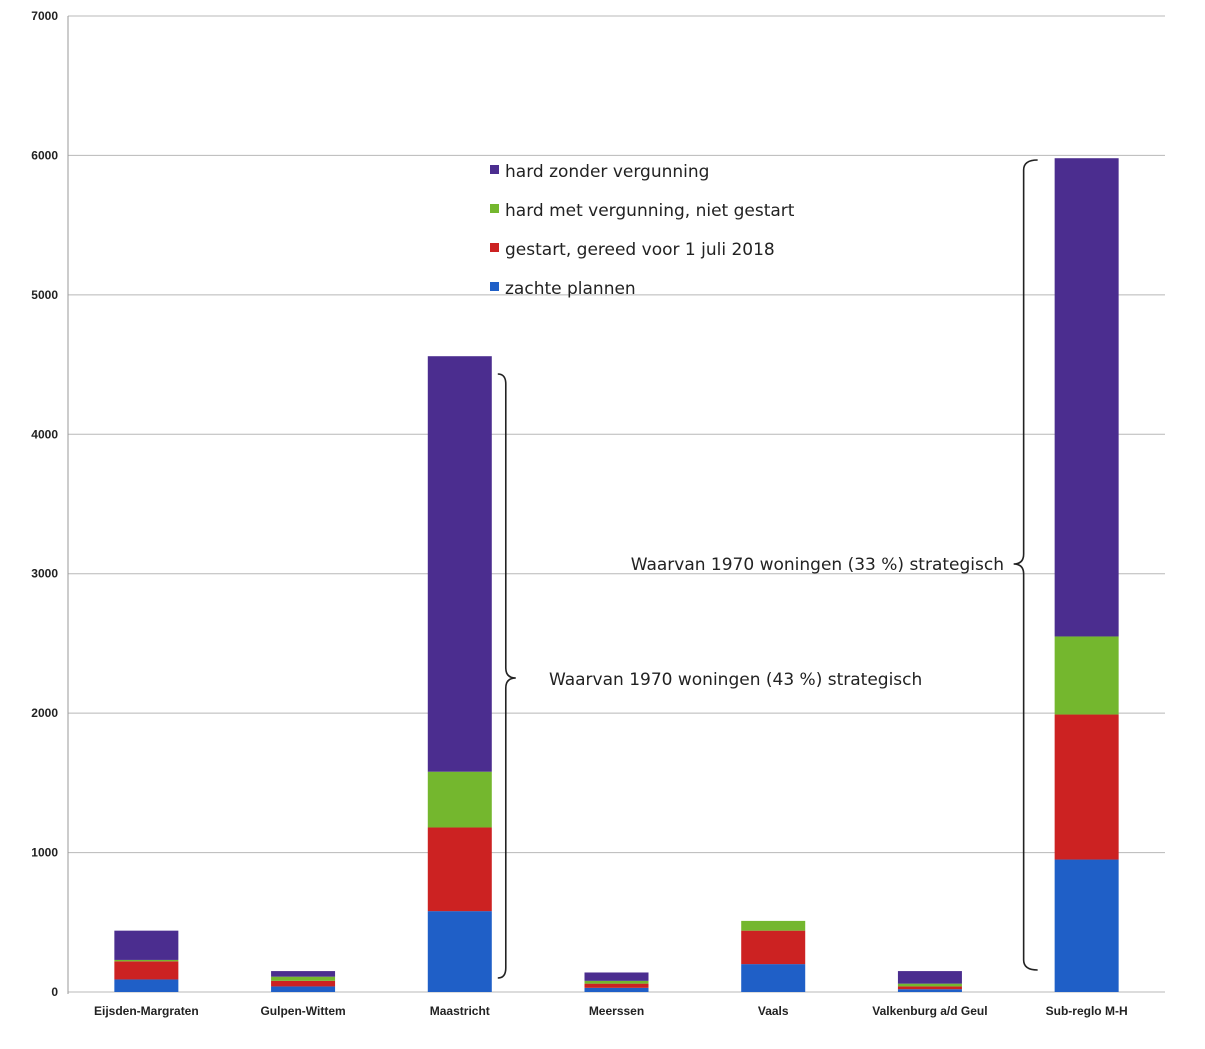 Image resolution: width=1205 pixels, height=1049 pixels. I want to click on x-category-label: Gulpen-Wittem, so click(302, 1011).